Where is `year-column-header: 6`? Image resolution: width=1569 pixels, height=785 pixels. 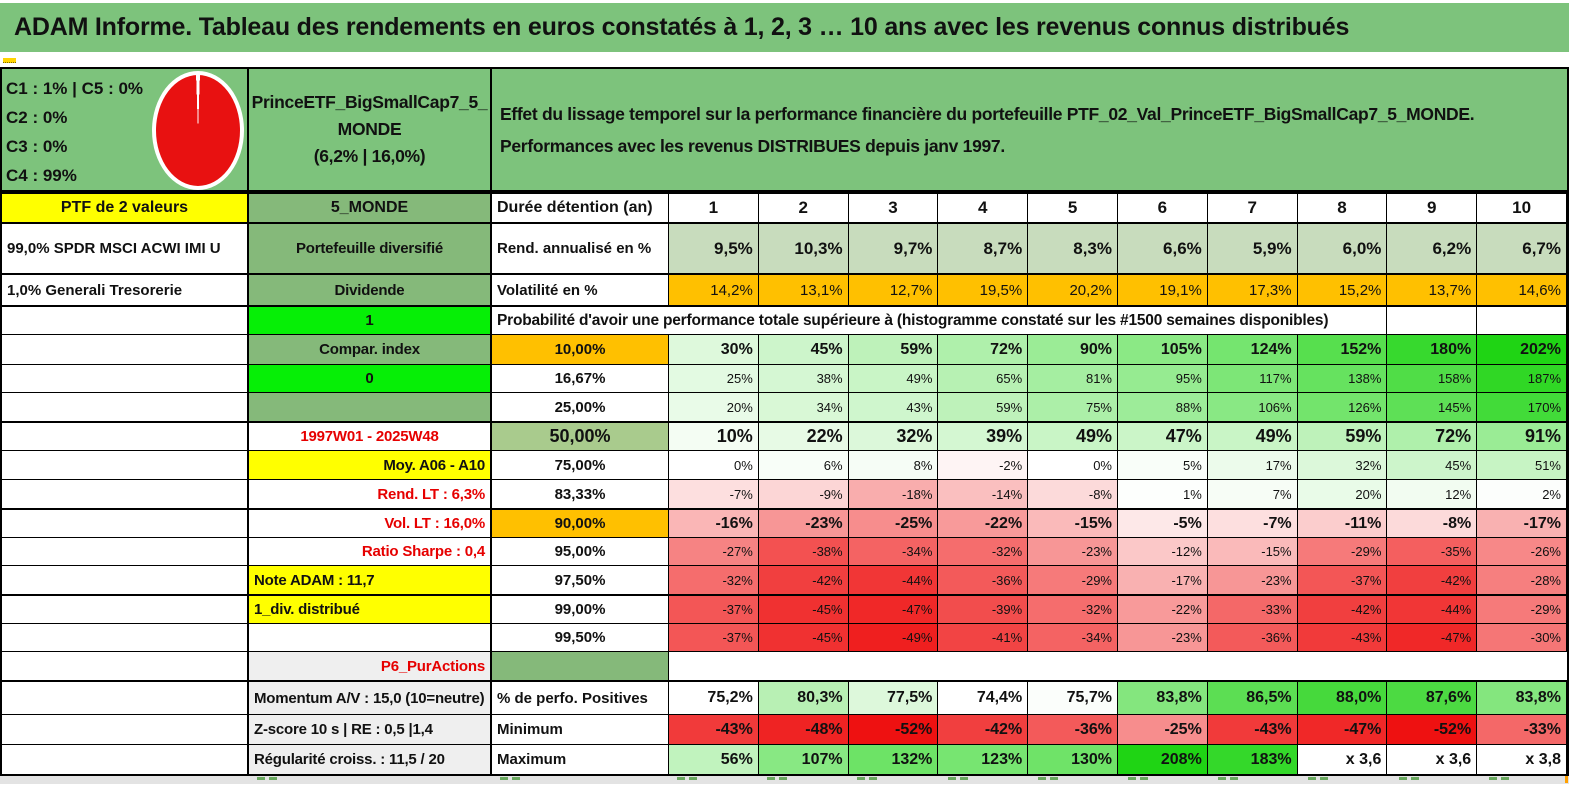
year-column-header: 6 is located at coordinates (1163, 208).